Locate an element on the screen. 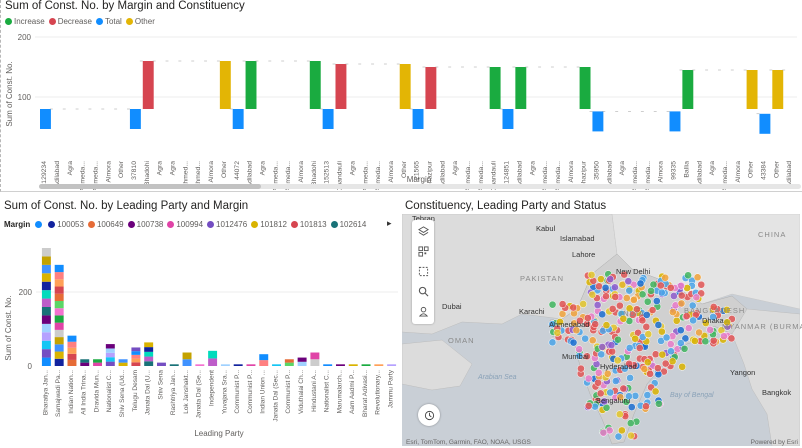  bar-legend-item: 101813 is located at coordinates (308, 224).